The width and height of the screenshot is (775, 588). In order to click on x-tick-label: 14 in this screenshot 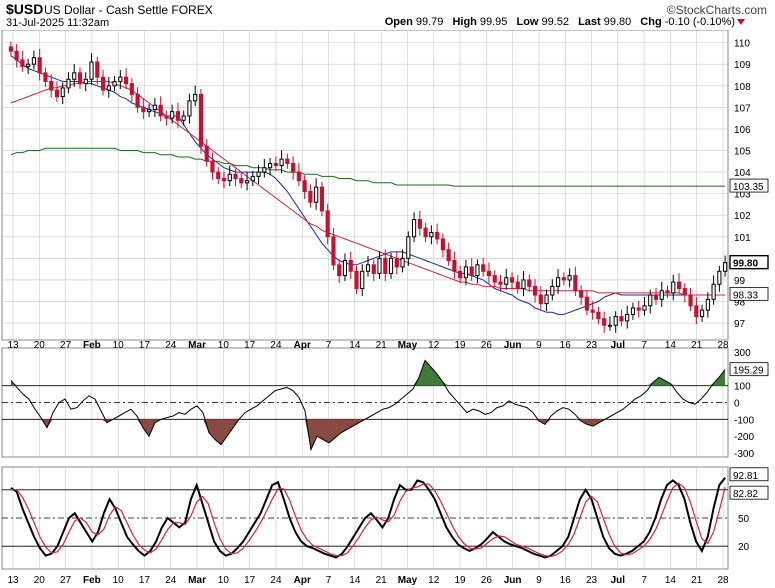, I will do `click(671, 345)`.